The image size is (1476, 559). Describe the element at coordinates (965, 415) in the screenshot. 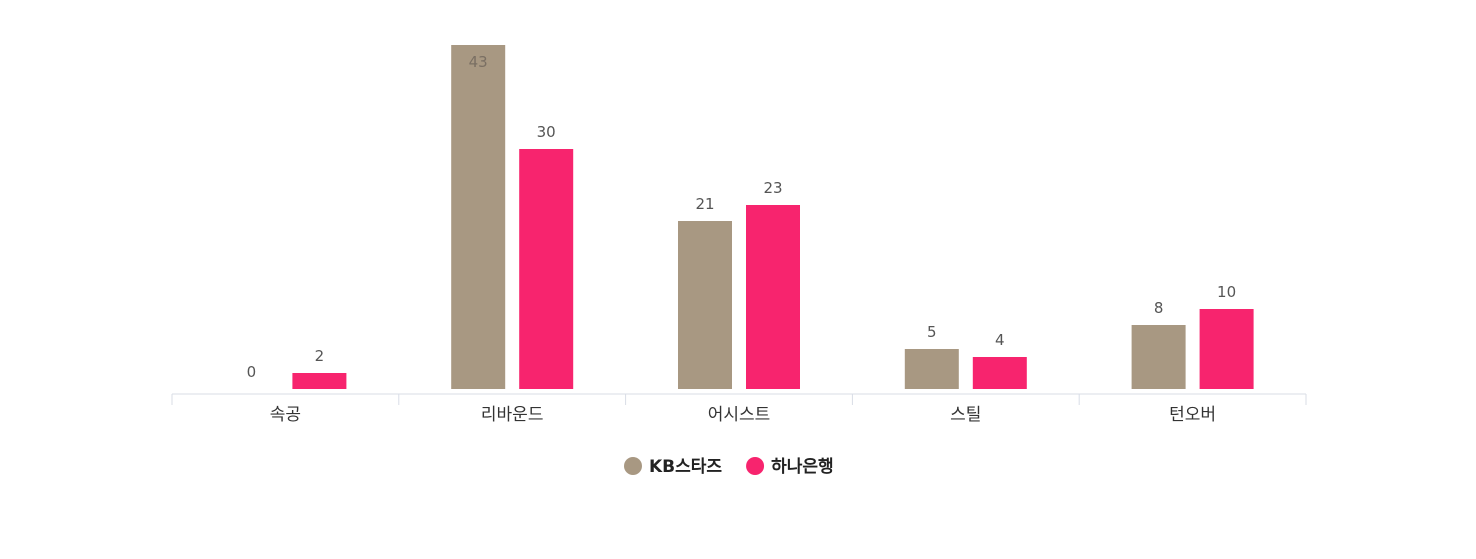

I see `x-tick-label-3: 스틸` at that location.